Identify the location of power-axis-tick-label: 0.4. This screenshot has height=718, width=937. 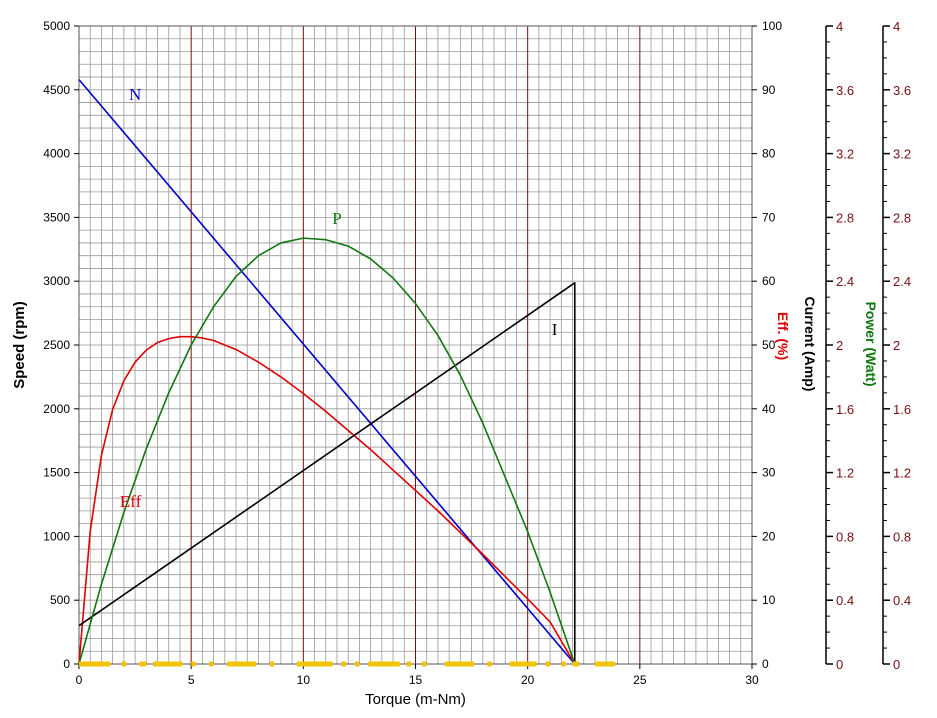
(902, 600).